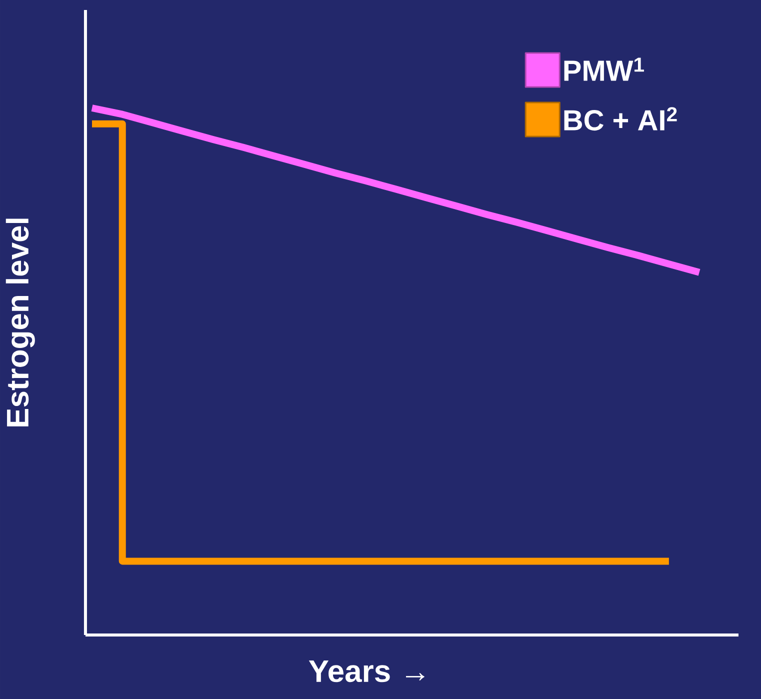 Image resolution: width=761 pixels, height=699 pixels. I want to click on x-axis-title: Years →, so click(366, 671).